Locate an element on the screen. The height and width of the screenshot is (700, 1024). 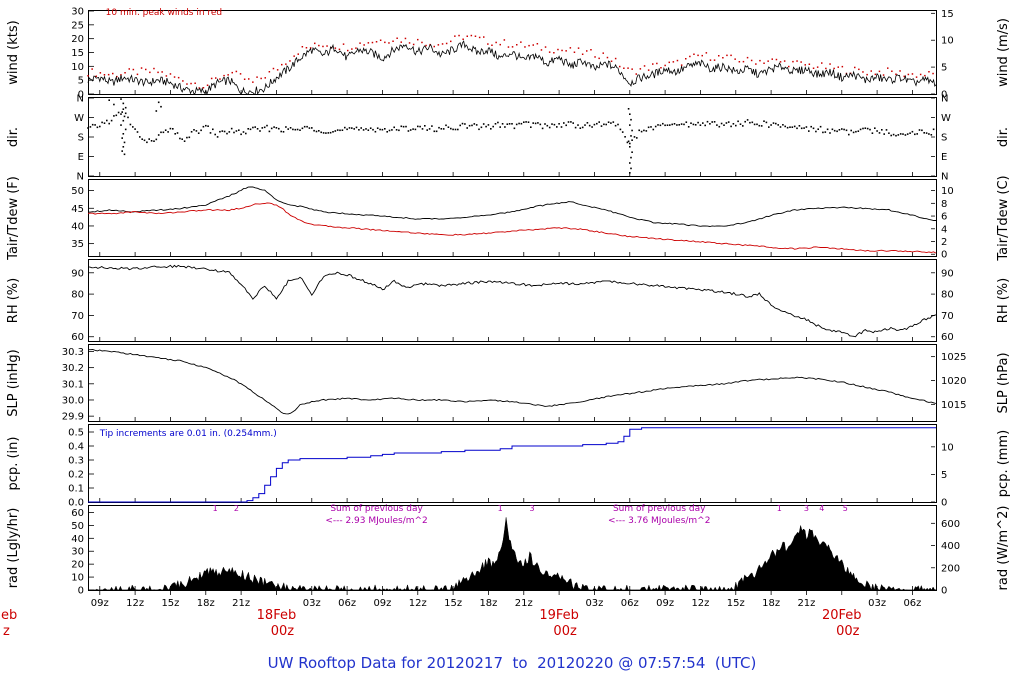
right-axis-title: dir. is located at coordinates (1003, 137).